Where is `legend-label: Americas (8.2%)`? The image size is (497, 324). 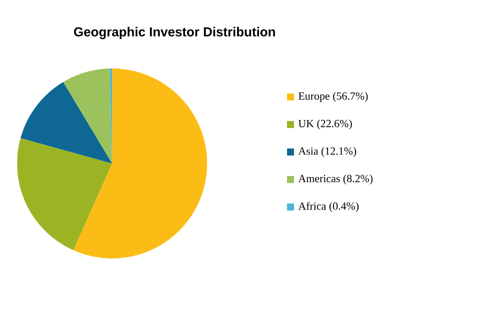 legend-label: Americas (8.2%) is located at coordinates (335, 179).